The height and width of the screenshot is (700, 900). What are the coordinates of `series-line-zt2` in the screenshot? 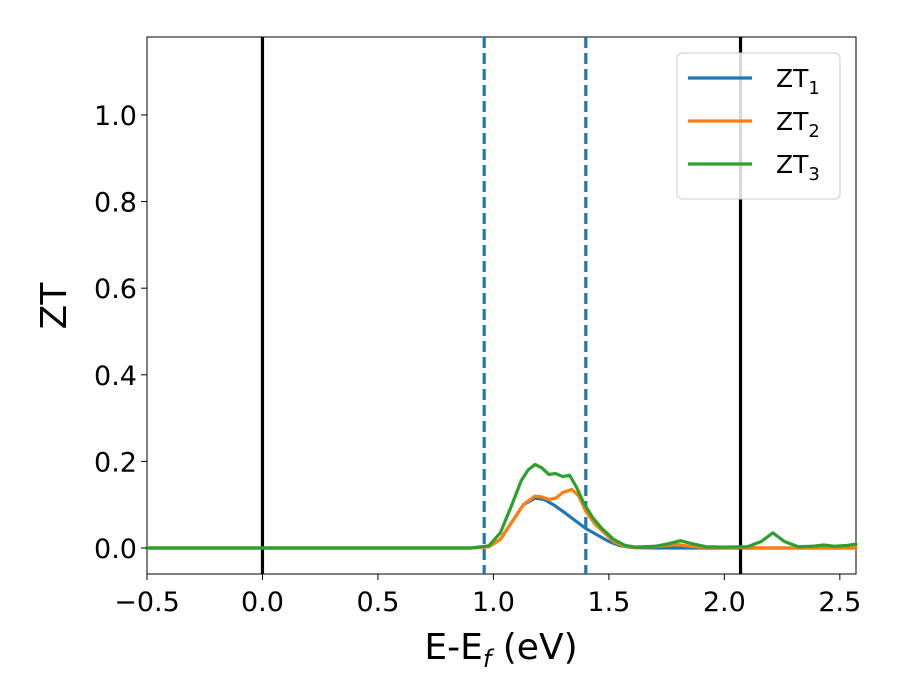 It's located at (501, 518).